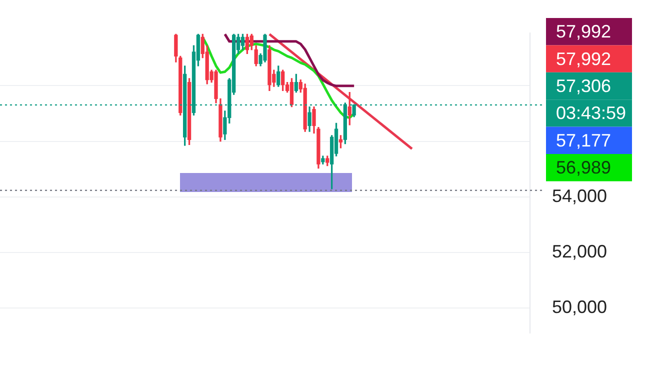  Describe the element at coordinates (580, 252) in the screenshot. I see `y-tick-label: 52,000` at that location.